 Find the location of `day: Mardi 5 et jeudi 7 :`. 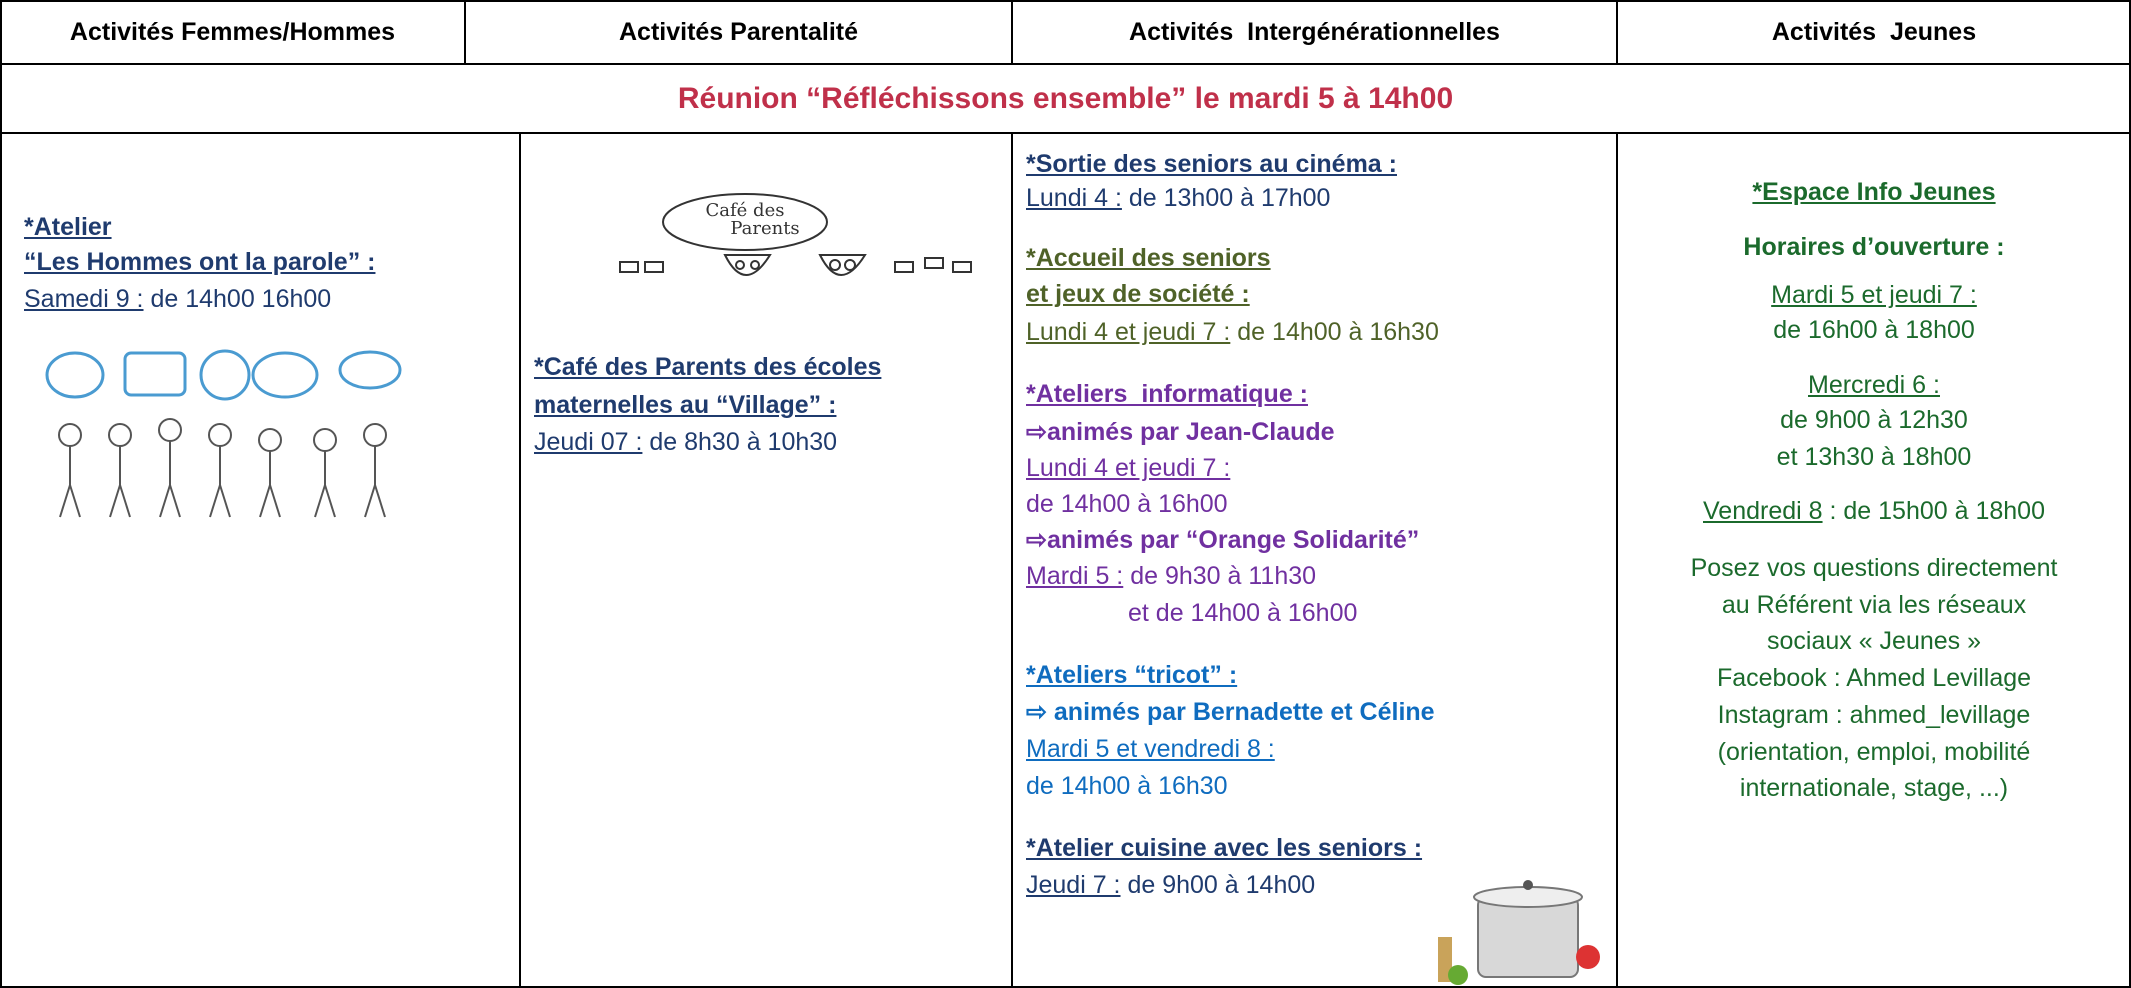

day: Mardi 5 et jeudi 7 : is located at coordinates (1874, 295).